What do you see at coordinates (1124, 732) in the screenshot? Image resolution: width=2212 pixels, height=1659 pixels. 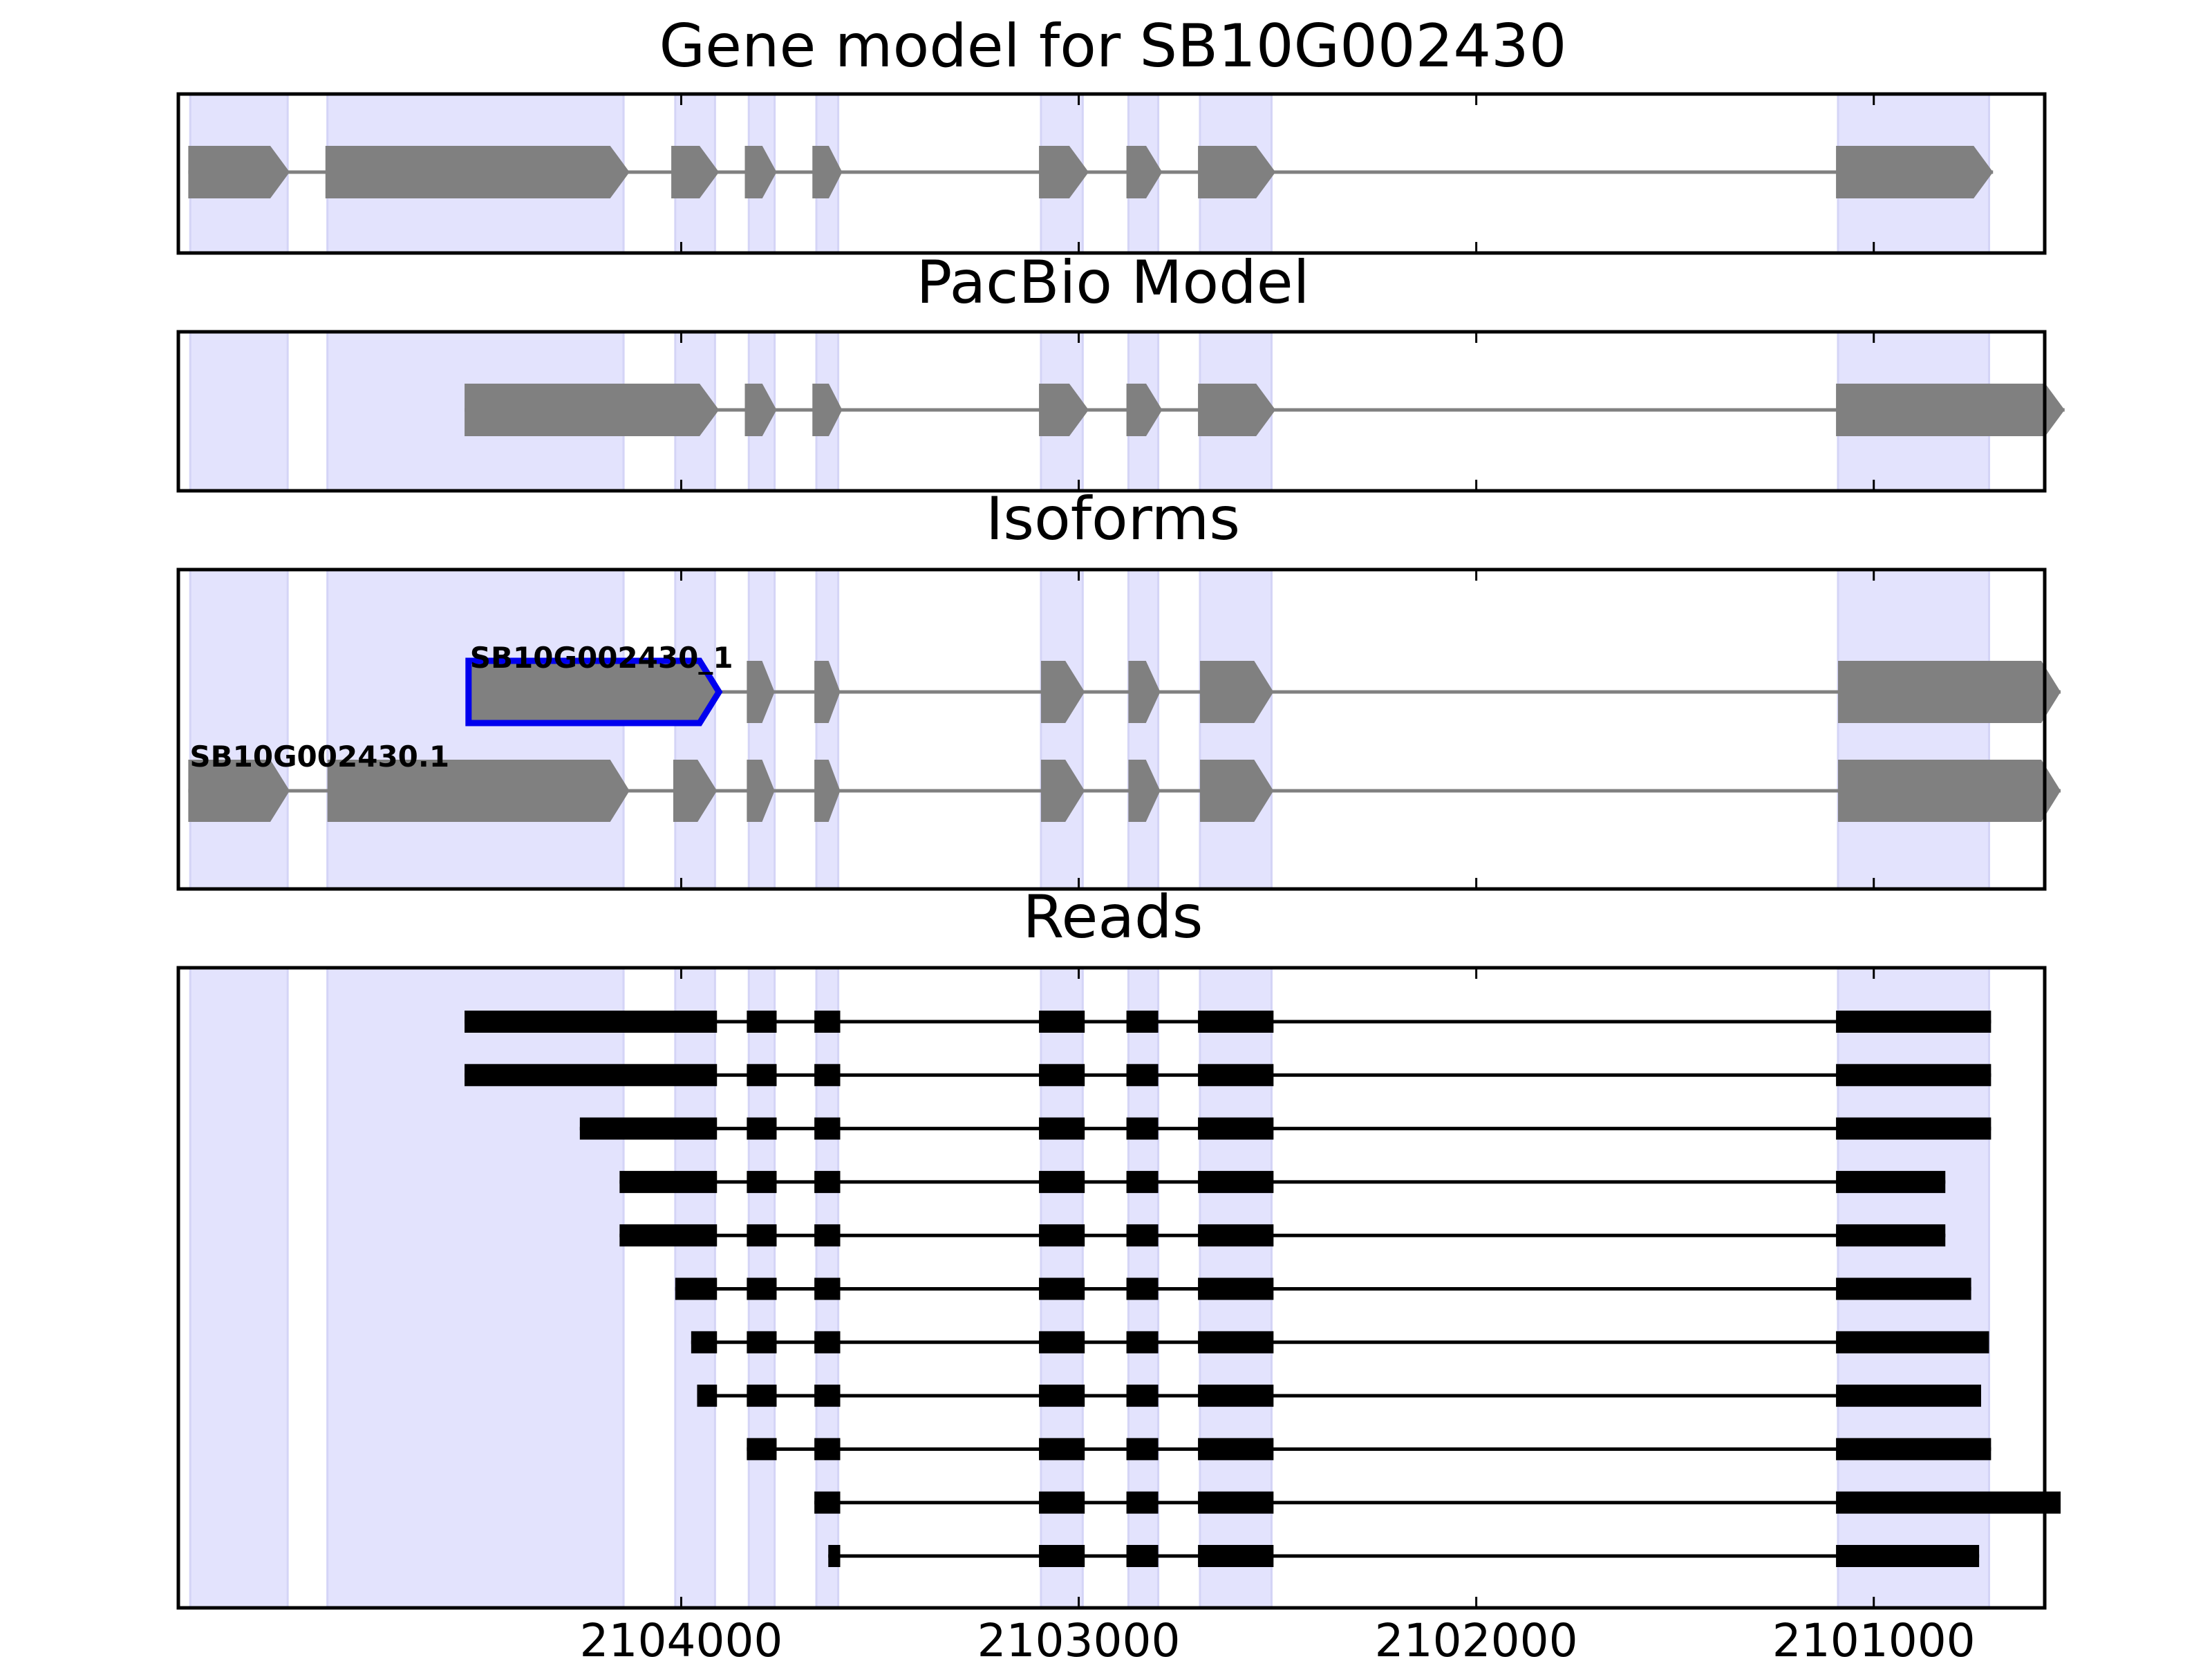 I see `isoforms-track: SB10G002430_1 SB10G002430.1` at bounding box center [1124, 732].